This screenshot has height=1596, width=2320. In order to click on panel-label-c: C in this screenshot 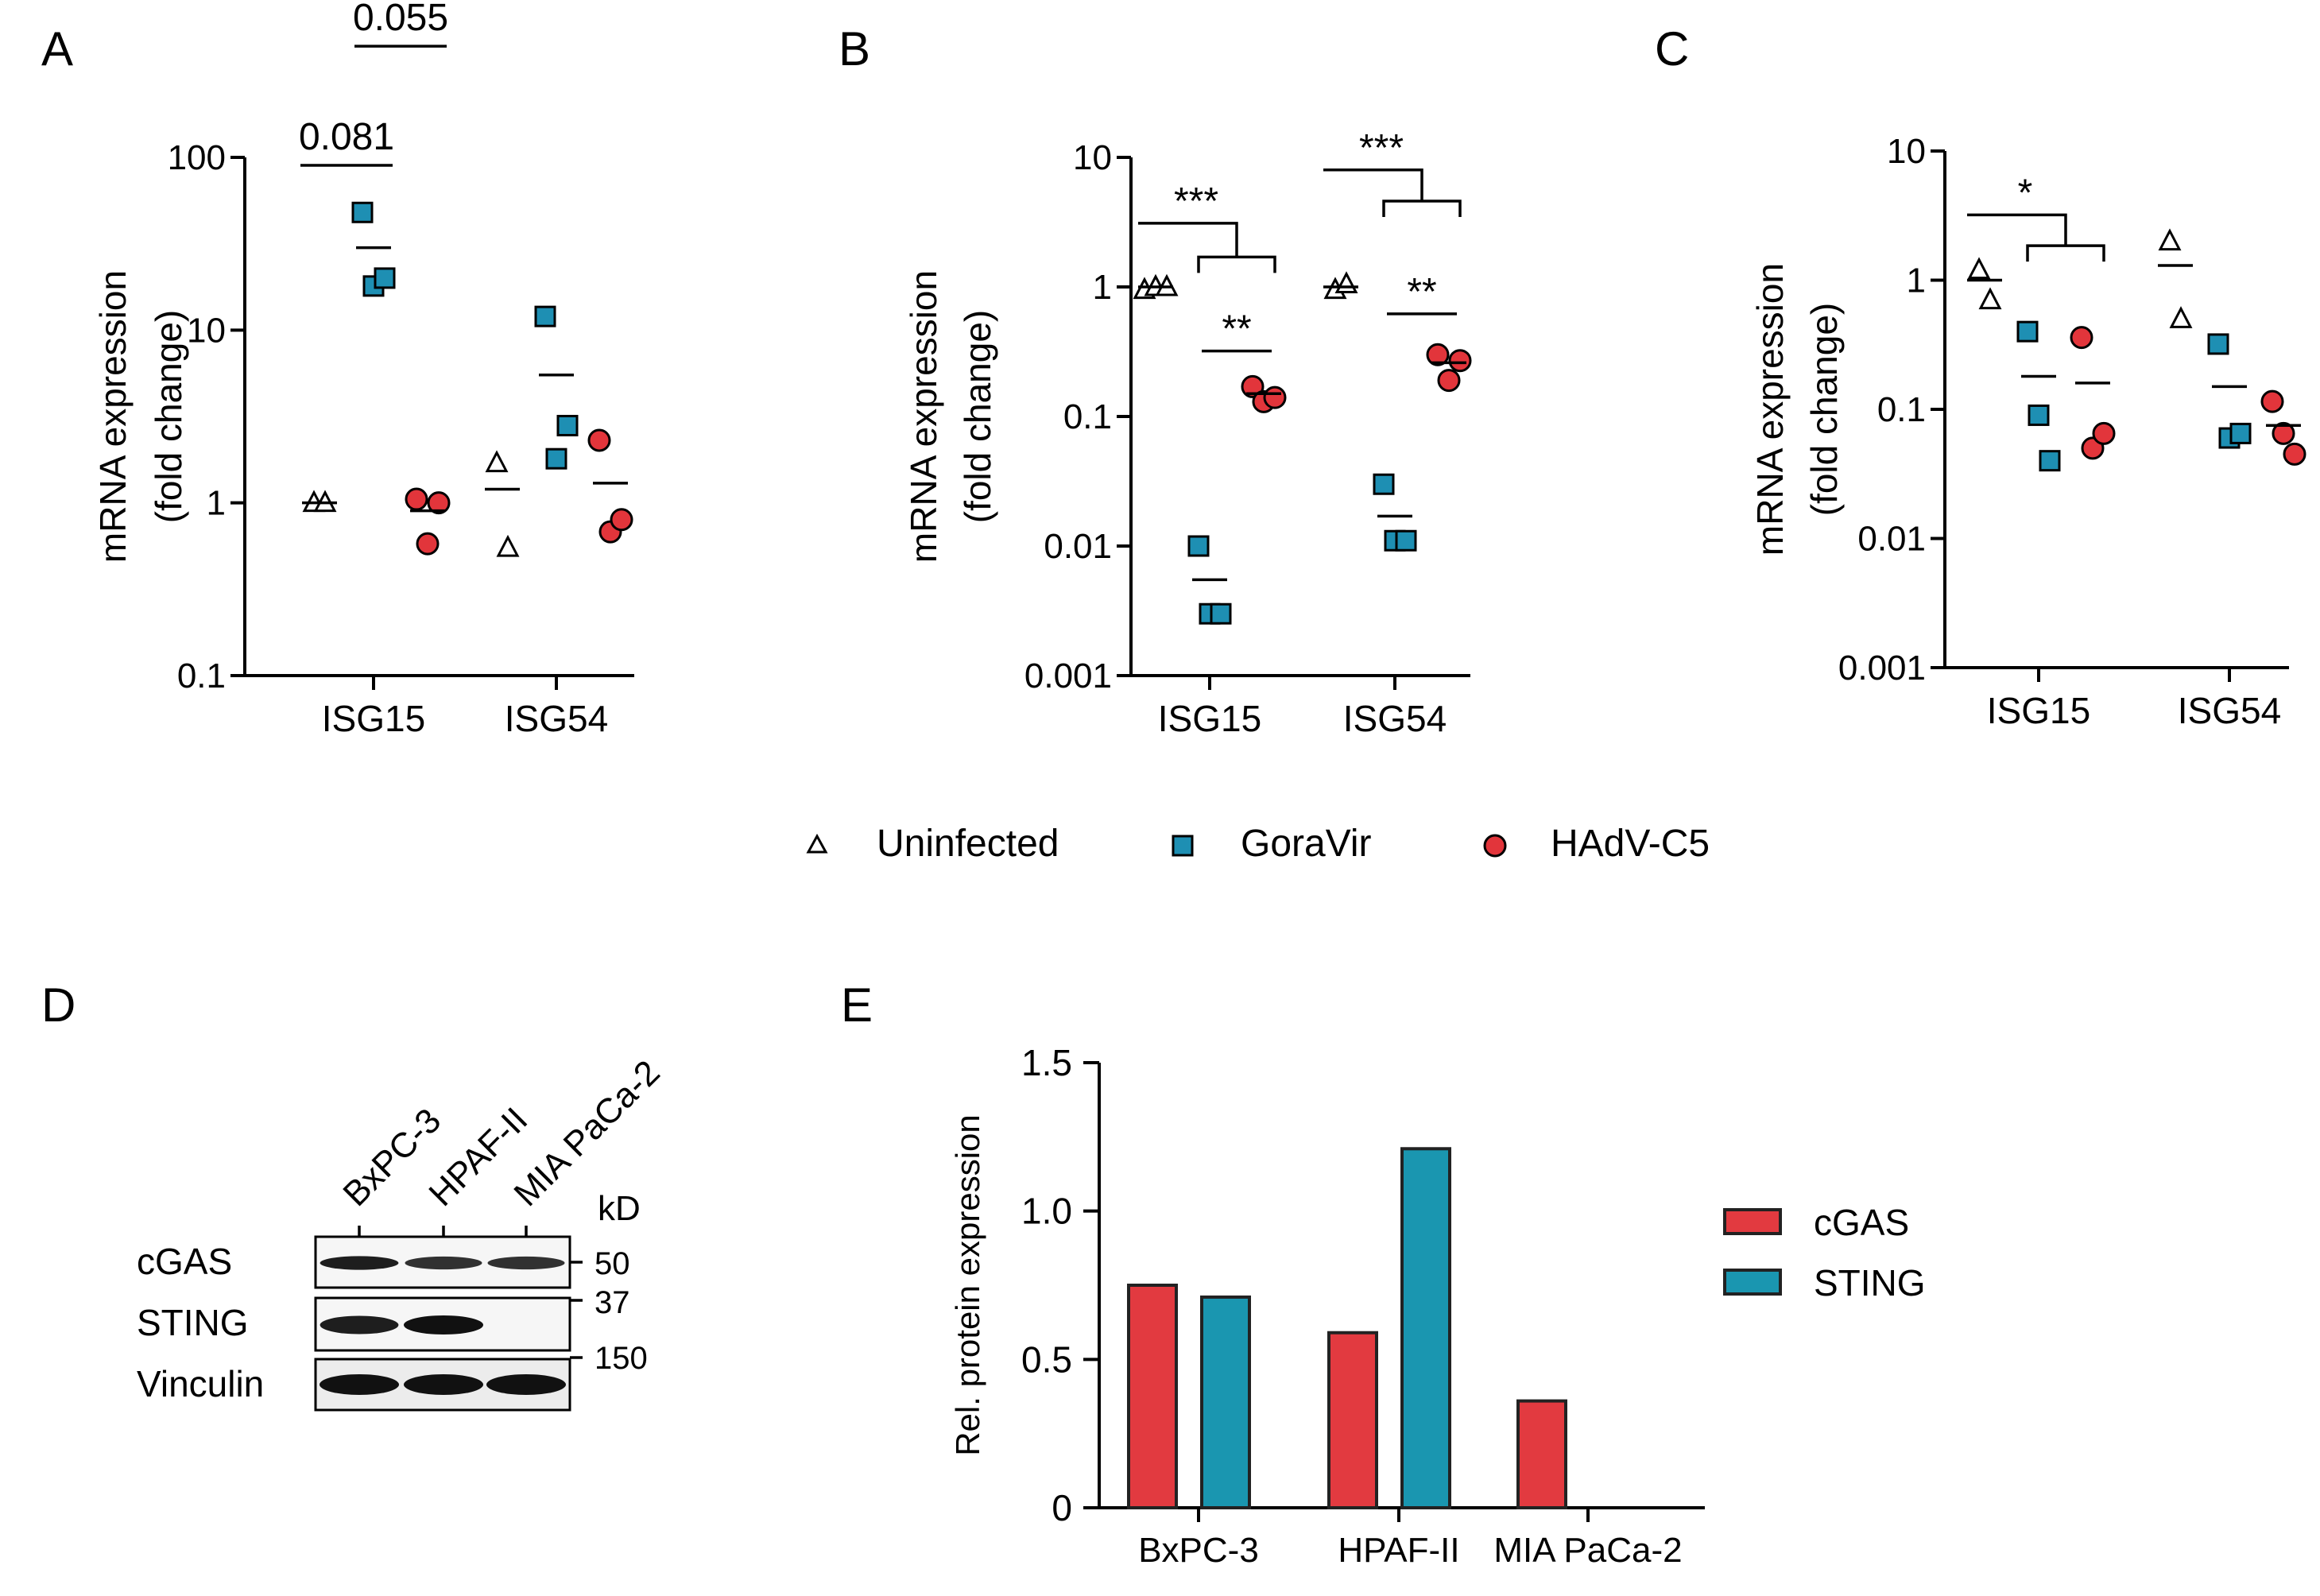, I will do `click(1672, 49)`.